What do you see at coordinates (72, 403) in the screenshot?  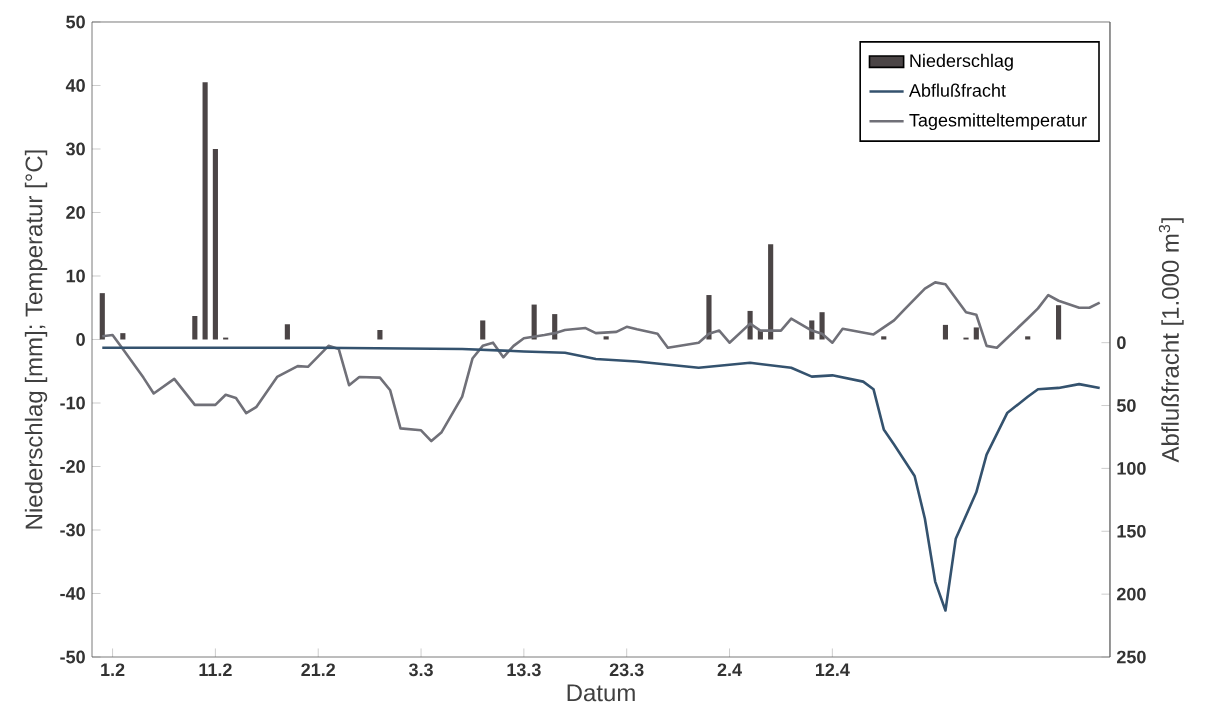 I see `y-tick-label: -10` at bounding box center [72, 403].